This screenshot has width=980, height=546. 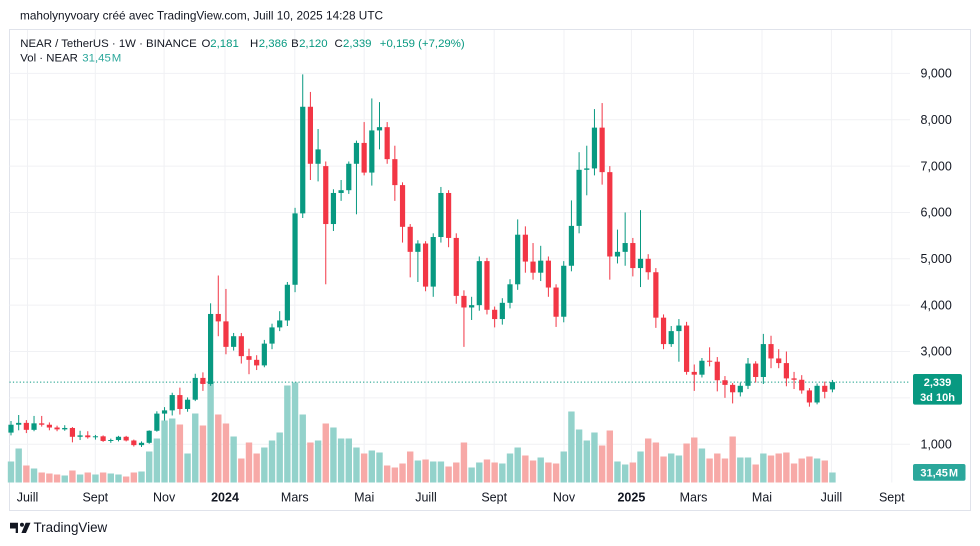 I want to click on svg-text: C, so click(x=339, y=44).